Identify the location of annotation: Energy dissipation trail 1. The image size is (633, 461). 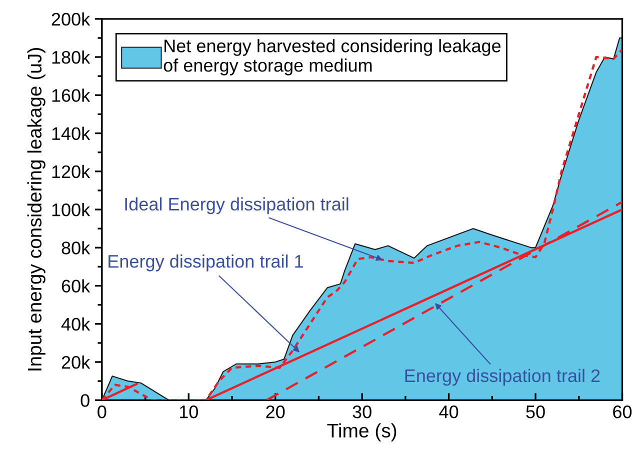
(205, 263).